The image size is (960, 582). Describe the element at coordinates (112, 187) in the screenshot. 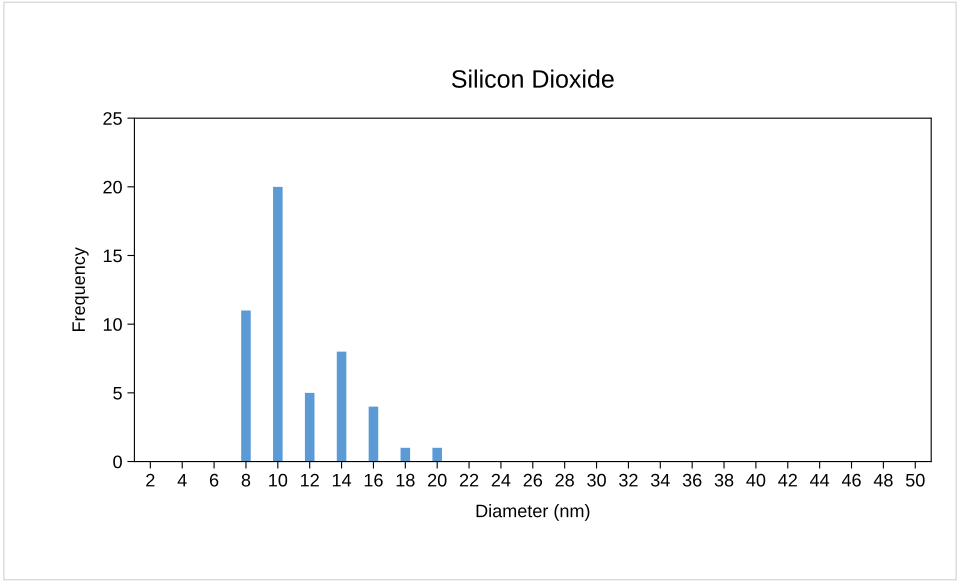

I see `y-tick-label: 20` at that location.